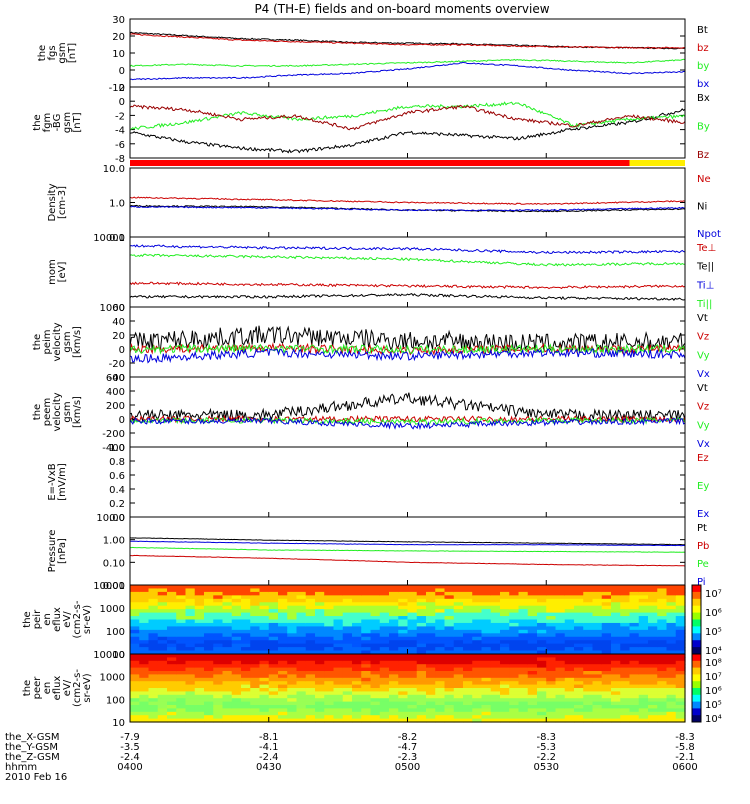 The image size is (750, 804). I want to click on ytick-label: 100, so click(115, 700).